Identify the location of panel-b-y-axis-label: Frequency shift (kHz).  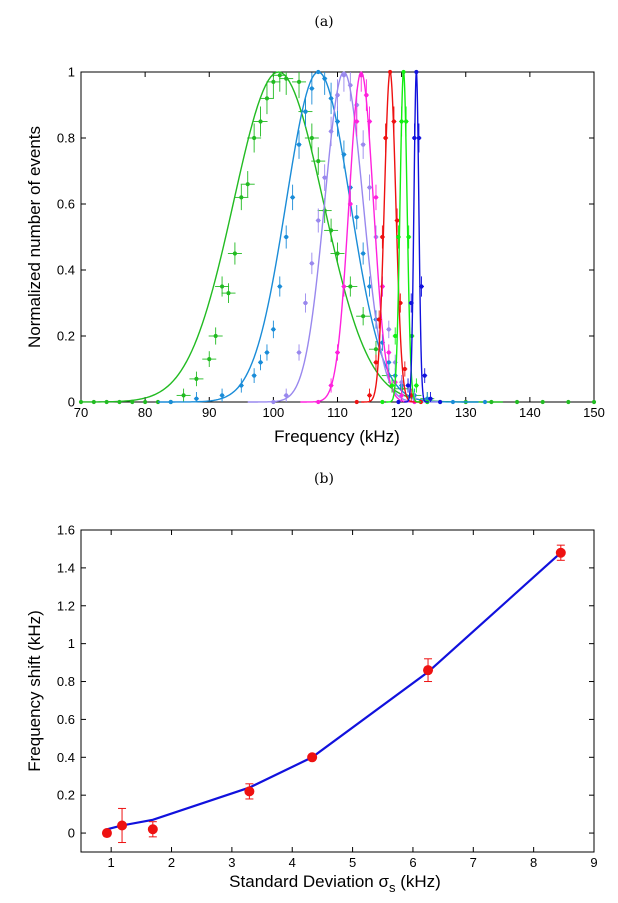
(34, 691).